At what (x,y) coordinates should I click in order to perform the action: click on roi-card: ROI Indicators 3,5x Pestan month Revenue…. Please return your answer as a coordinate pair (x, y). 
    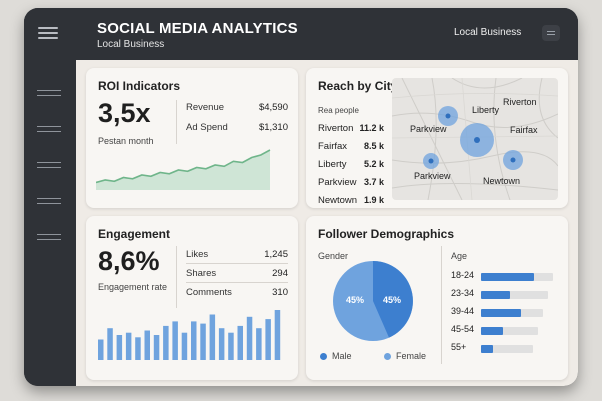
    Looking at the image, I should click on (192, 138).